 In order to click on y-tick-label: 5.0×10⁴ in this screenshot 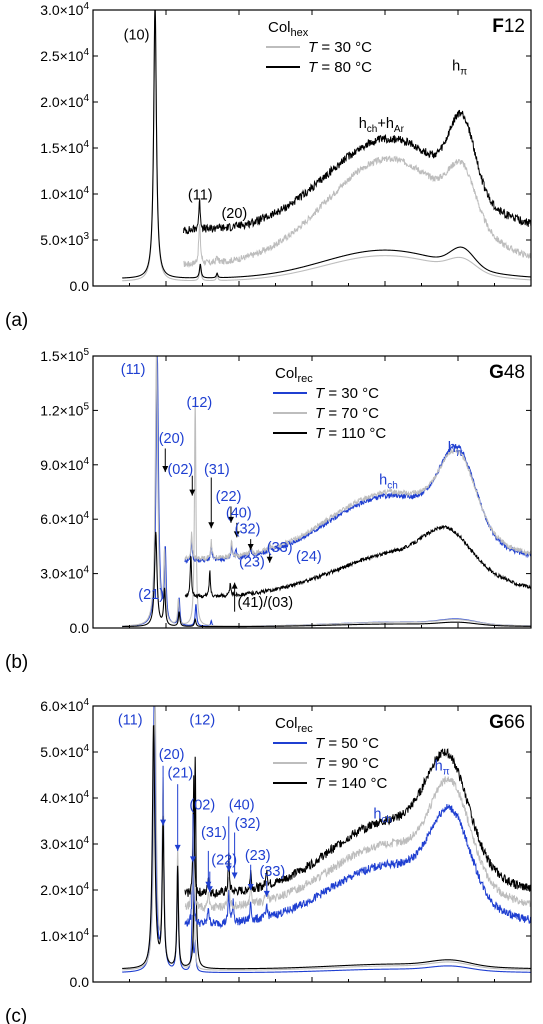, I will do `click(64, 751)`.